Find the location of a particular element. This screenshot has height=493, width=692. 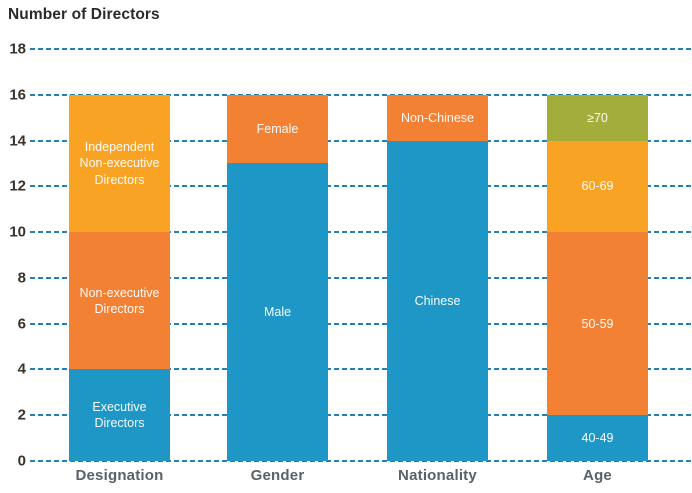

y-tick-label-8: 8 is located at coordinates (21, 278).